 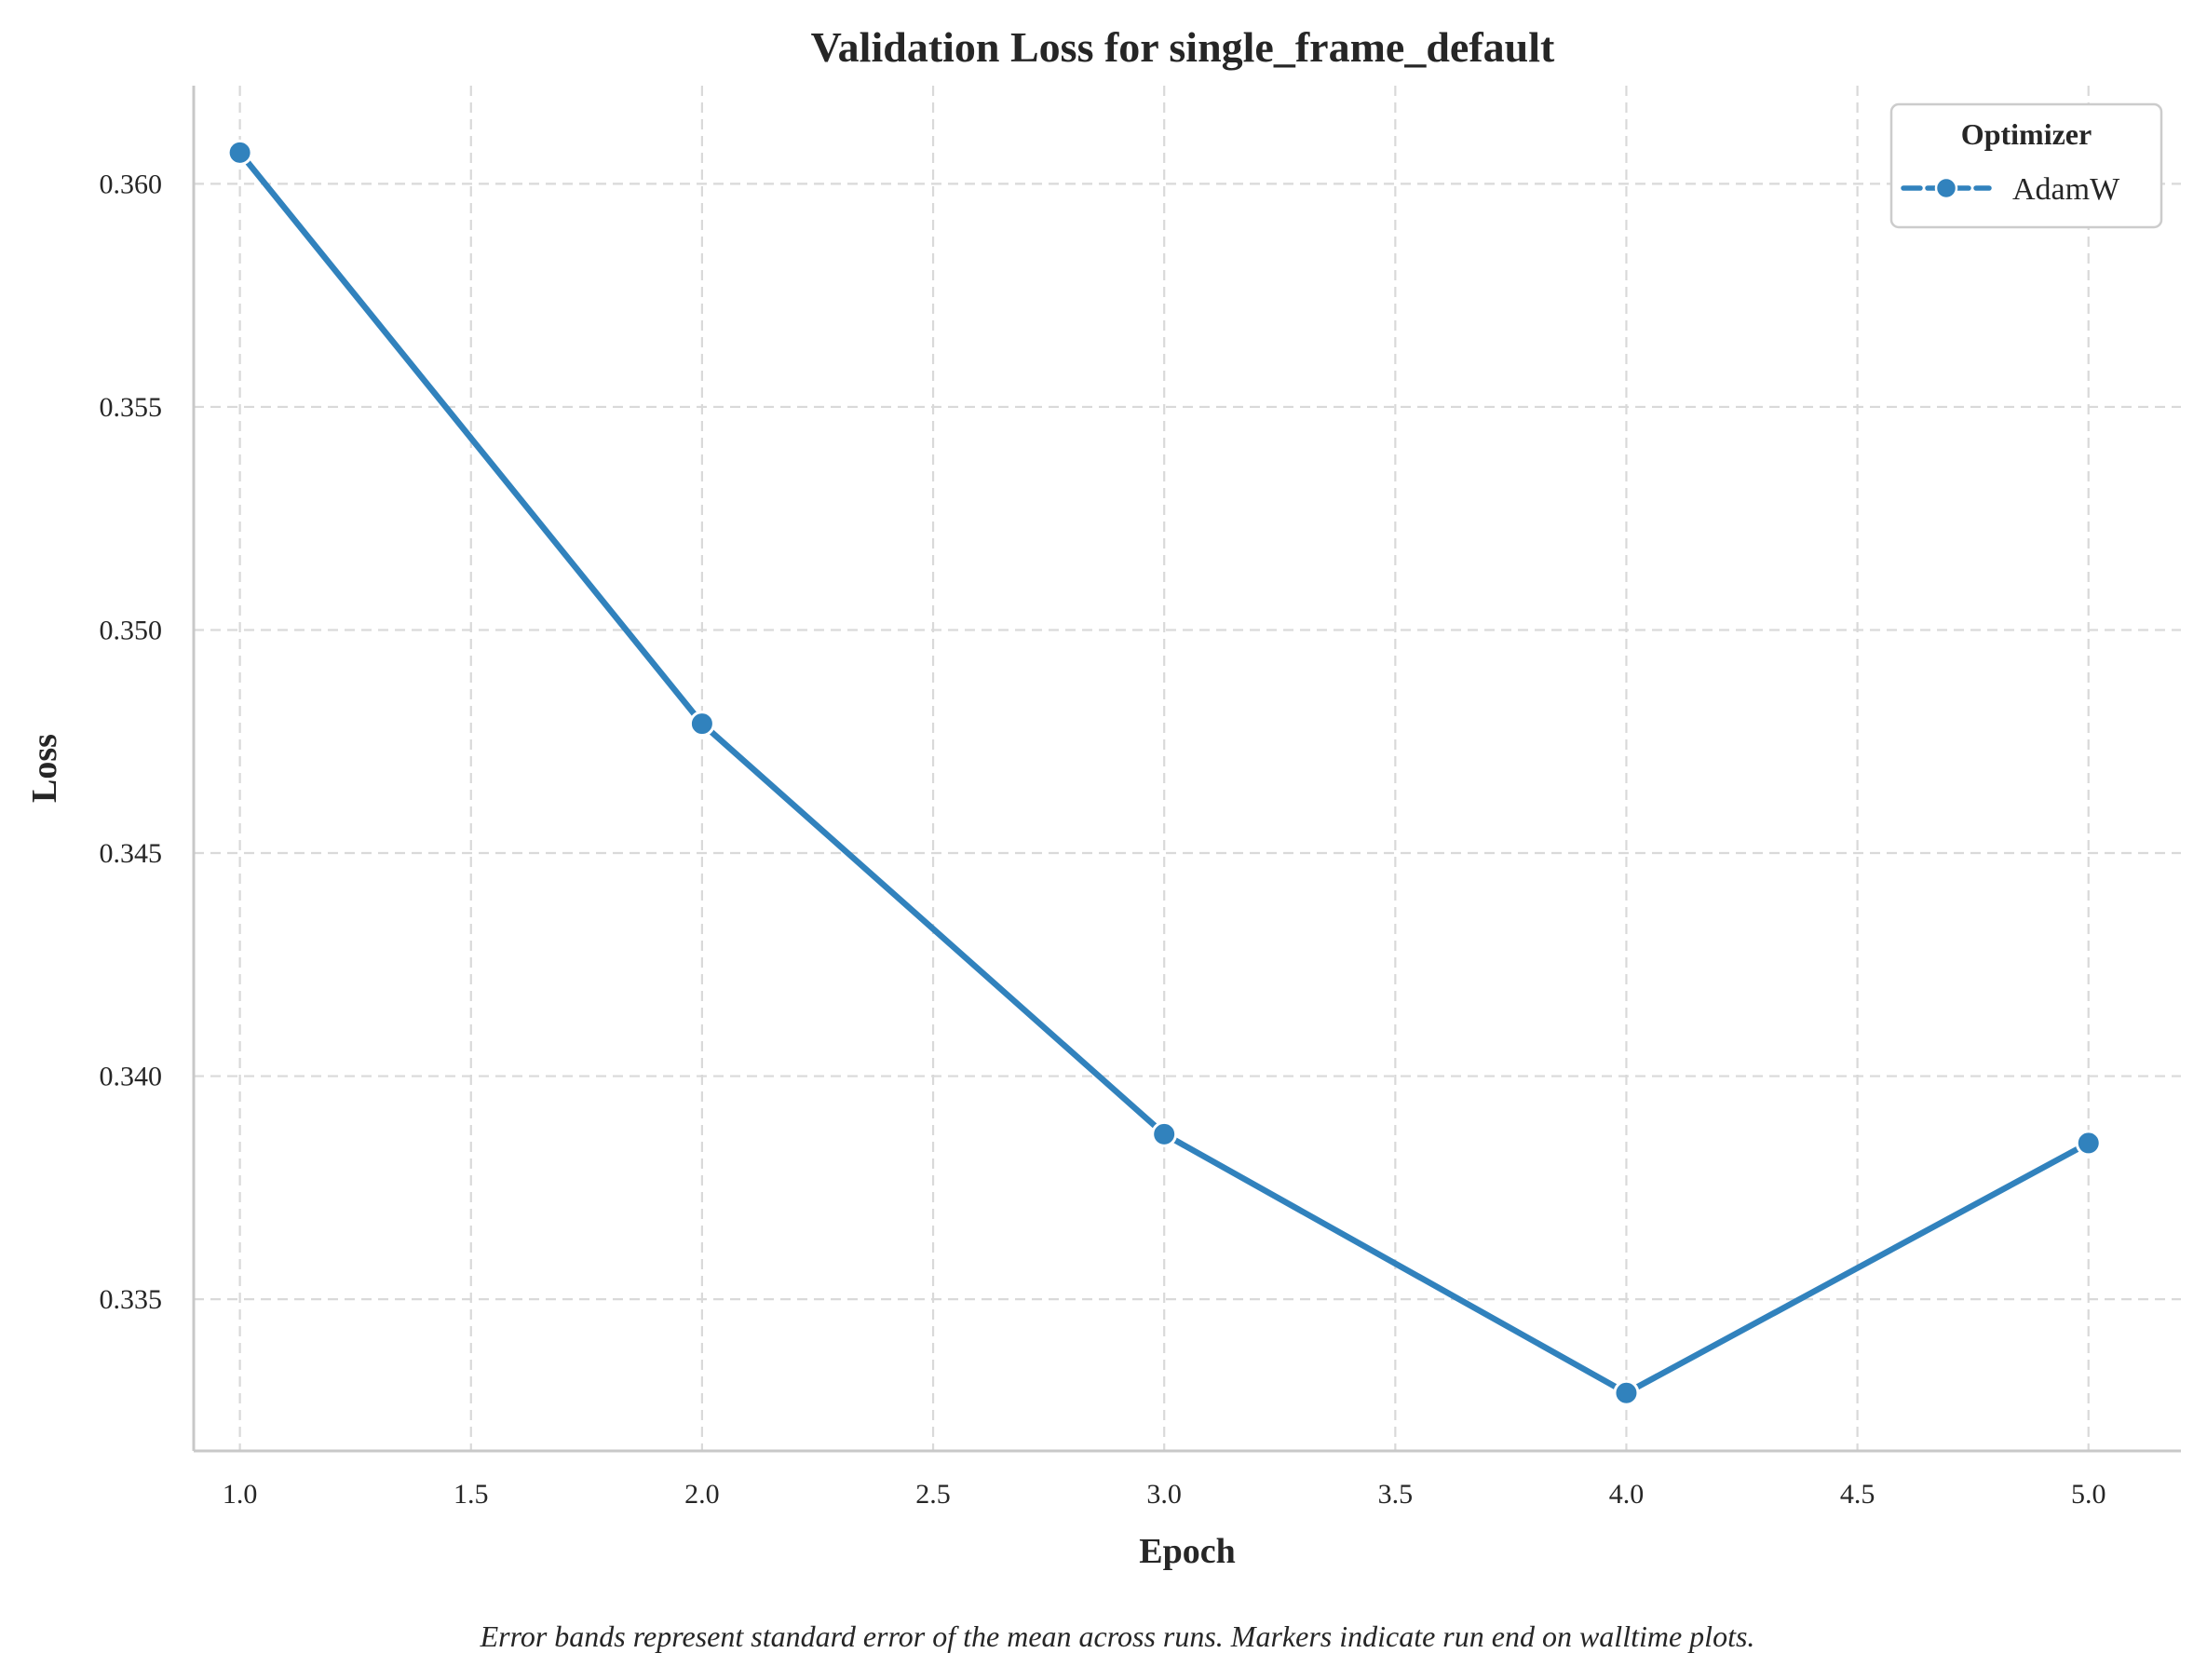 I want to click on y-tick-label: 0.355, so click(x=131, y=407).